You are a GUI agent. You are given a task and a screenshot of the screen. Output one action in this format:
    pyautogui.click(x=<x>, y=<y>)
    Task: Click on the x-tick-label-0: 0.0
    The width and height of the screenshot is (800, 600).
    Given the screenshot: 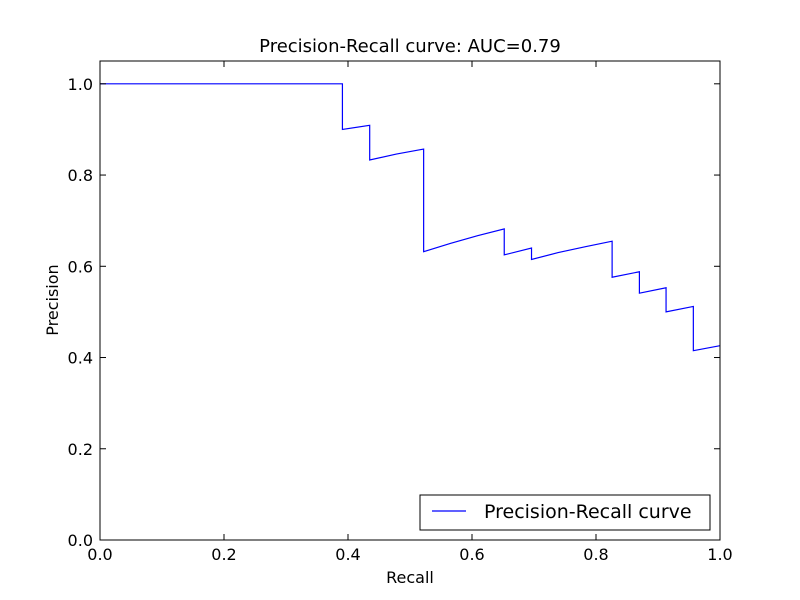 What is the action you would take?
    pyautogui.click(x=99, y=554)
    